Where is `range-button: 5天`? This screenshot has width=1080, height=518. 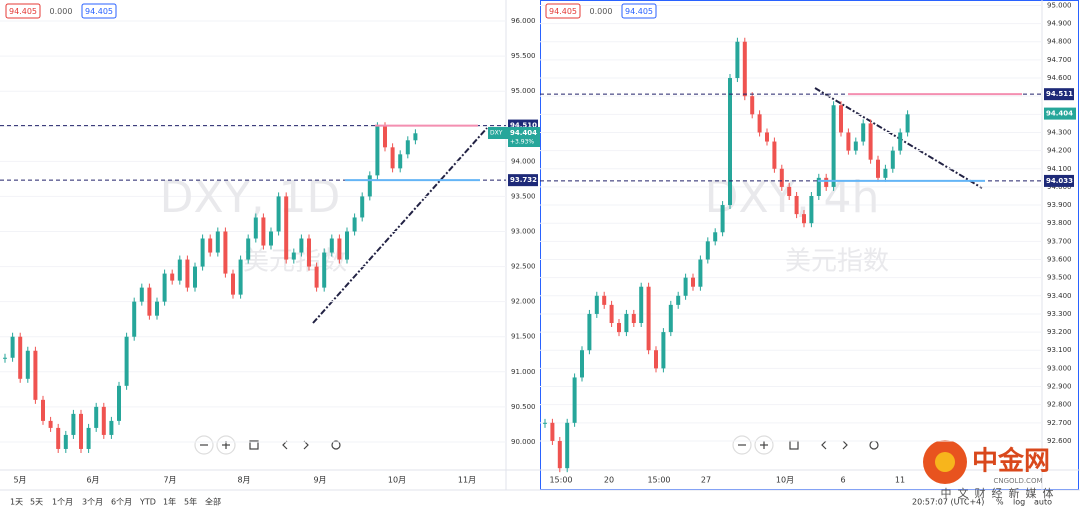 range-button: 5天 is located at coordinates (36, 502).